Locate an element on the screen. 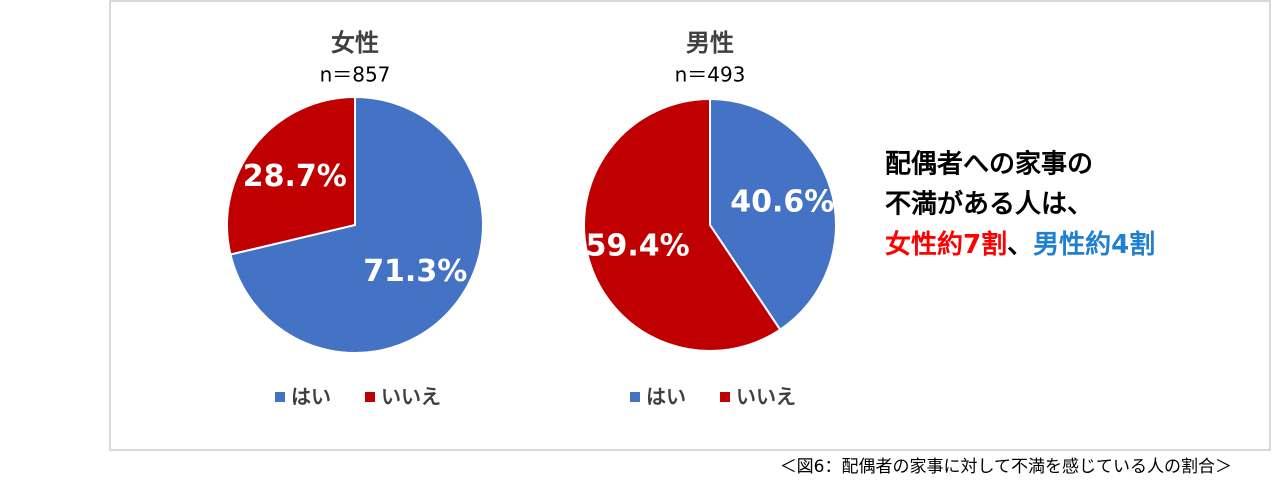 The height and width of the screenshot is (492, 1280). pie-subtitle: n＝493 is located at coordinates (710, 75).